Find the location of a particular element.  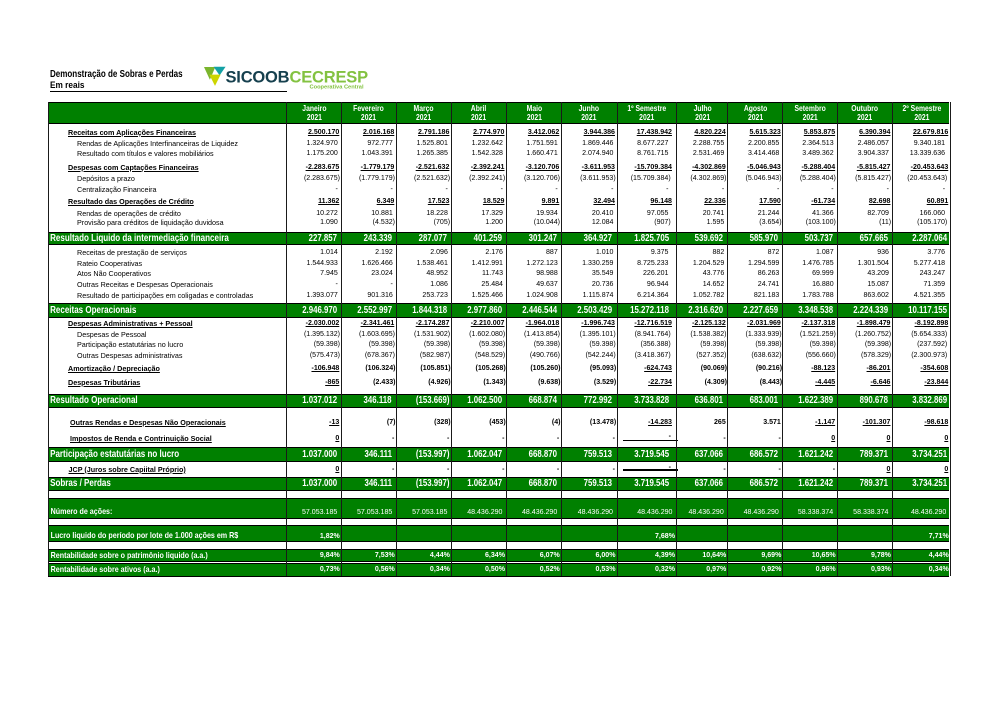

svg-text: Cooperativa Central is located at coordinates (337, 87).